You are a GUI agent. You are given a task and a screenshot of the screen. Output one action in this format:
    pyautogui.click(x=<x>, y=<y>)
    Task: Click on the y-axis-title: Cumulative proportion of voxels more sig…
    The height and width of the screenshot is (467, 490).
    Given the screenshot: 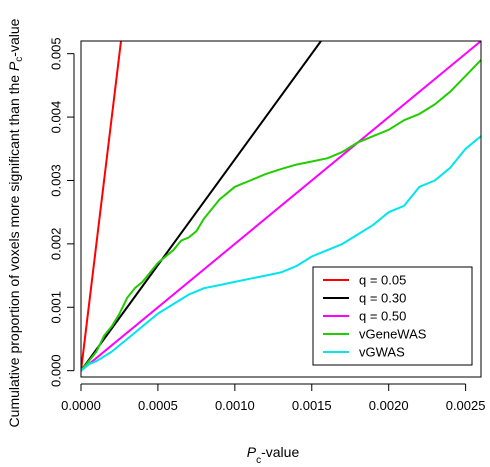 What is the action you would take?
    pyautogui.click(x=15, y=222)
    